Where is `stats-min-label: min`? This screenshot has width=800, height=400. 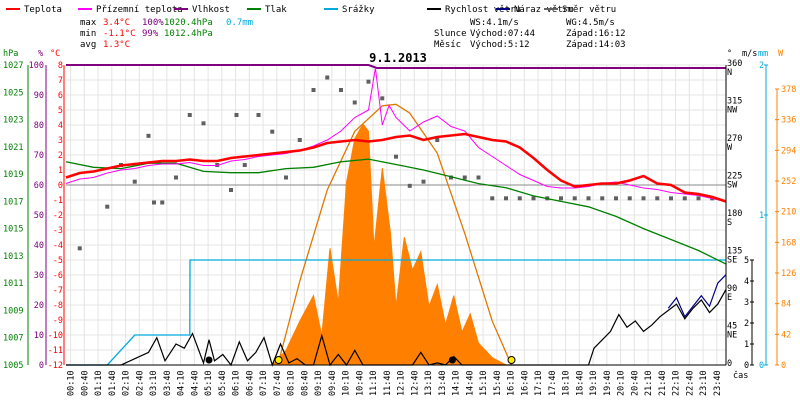 stats-min-label: min is located at coordinates (88, 34).